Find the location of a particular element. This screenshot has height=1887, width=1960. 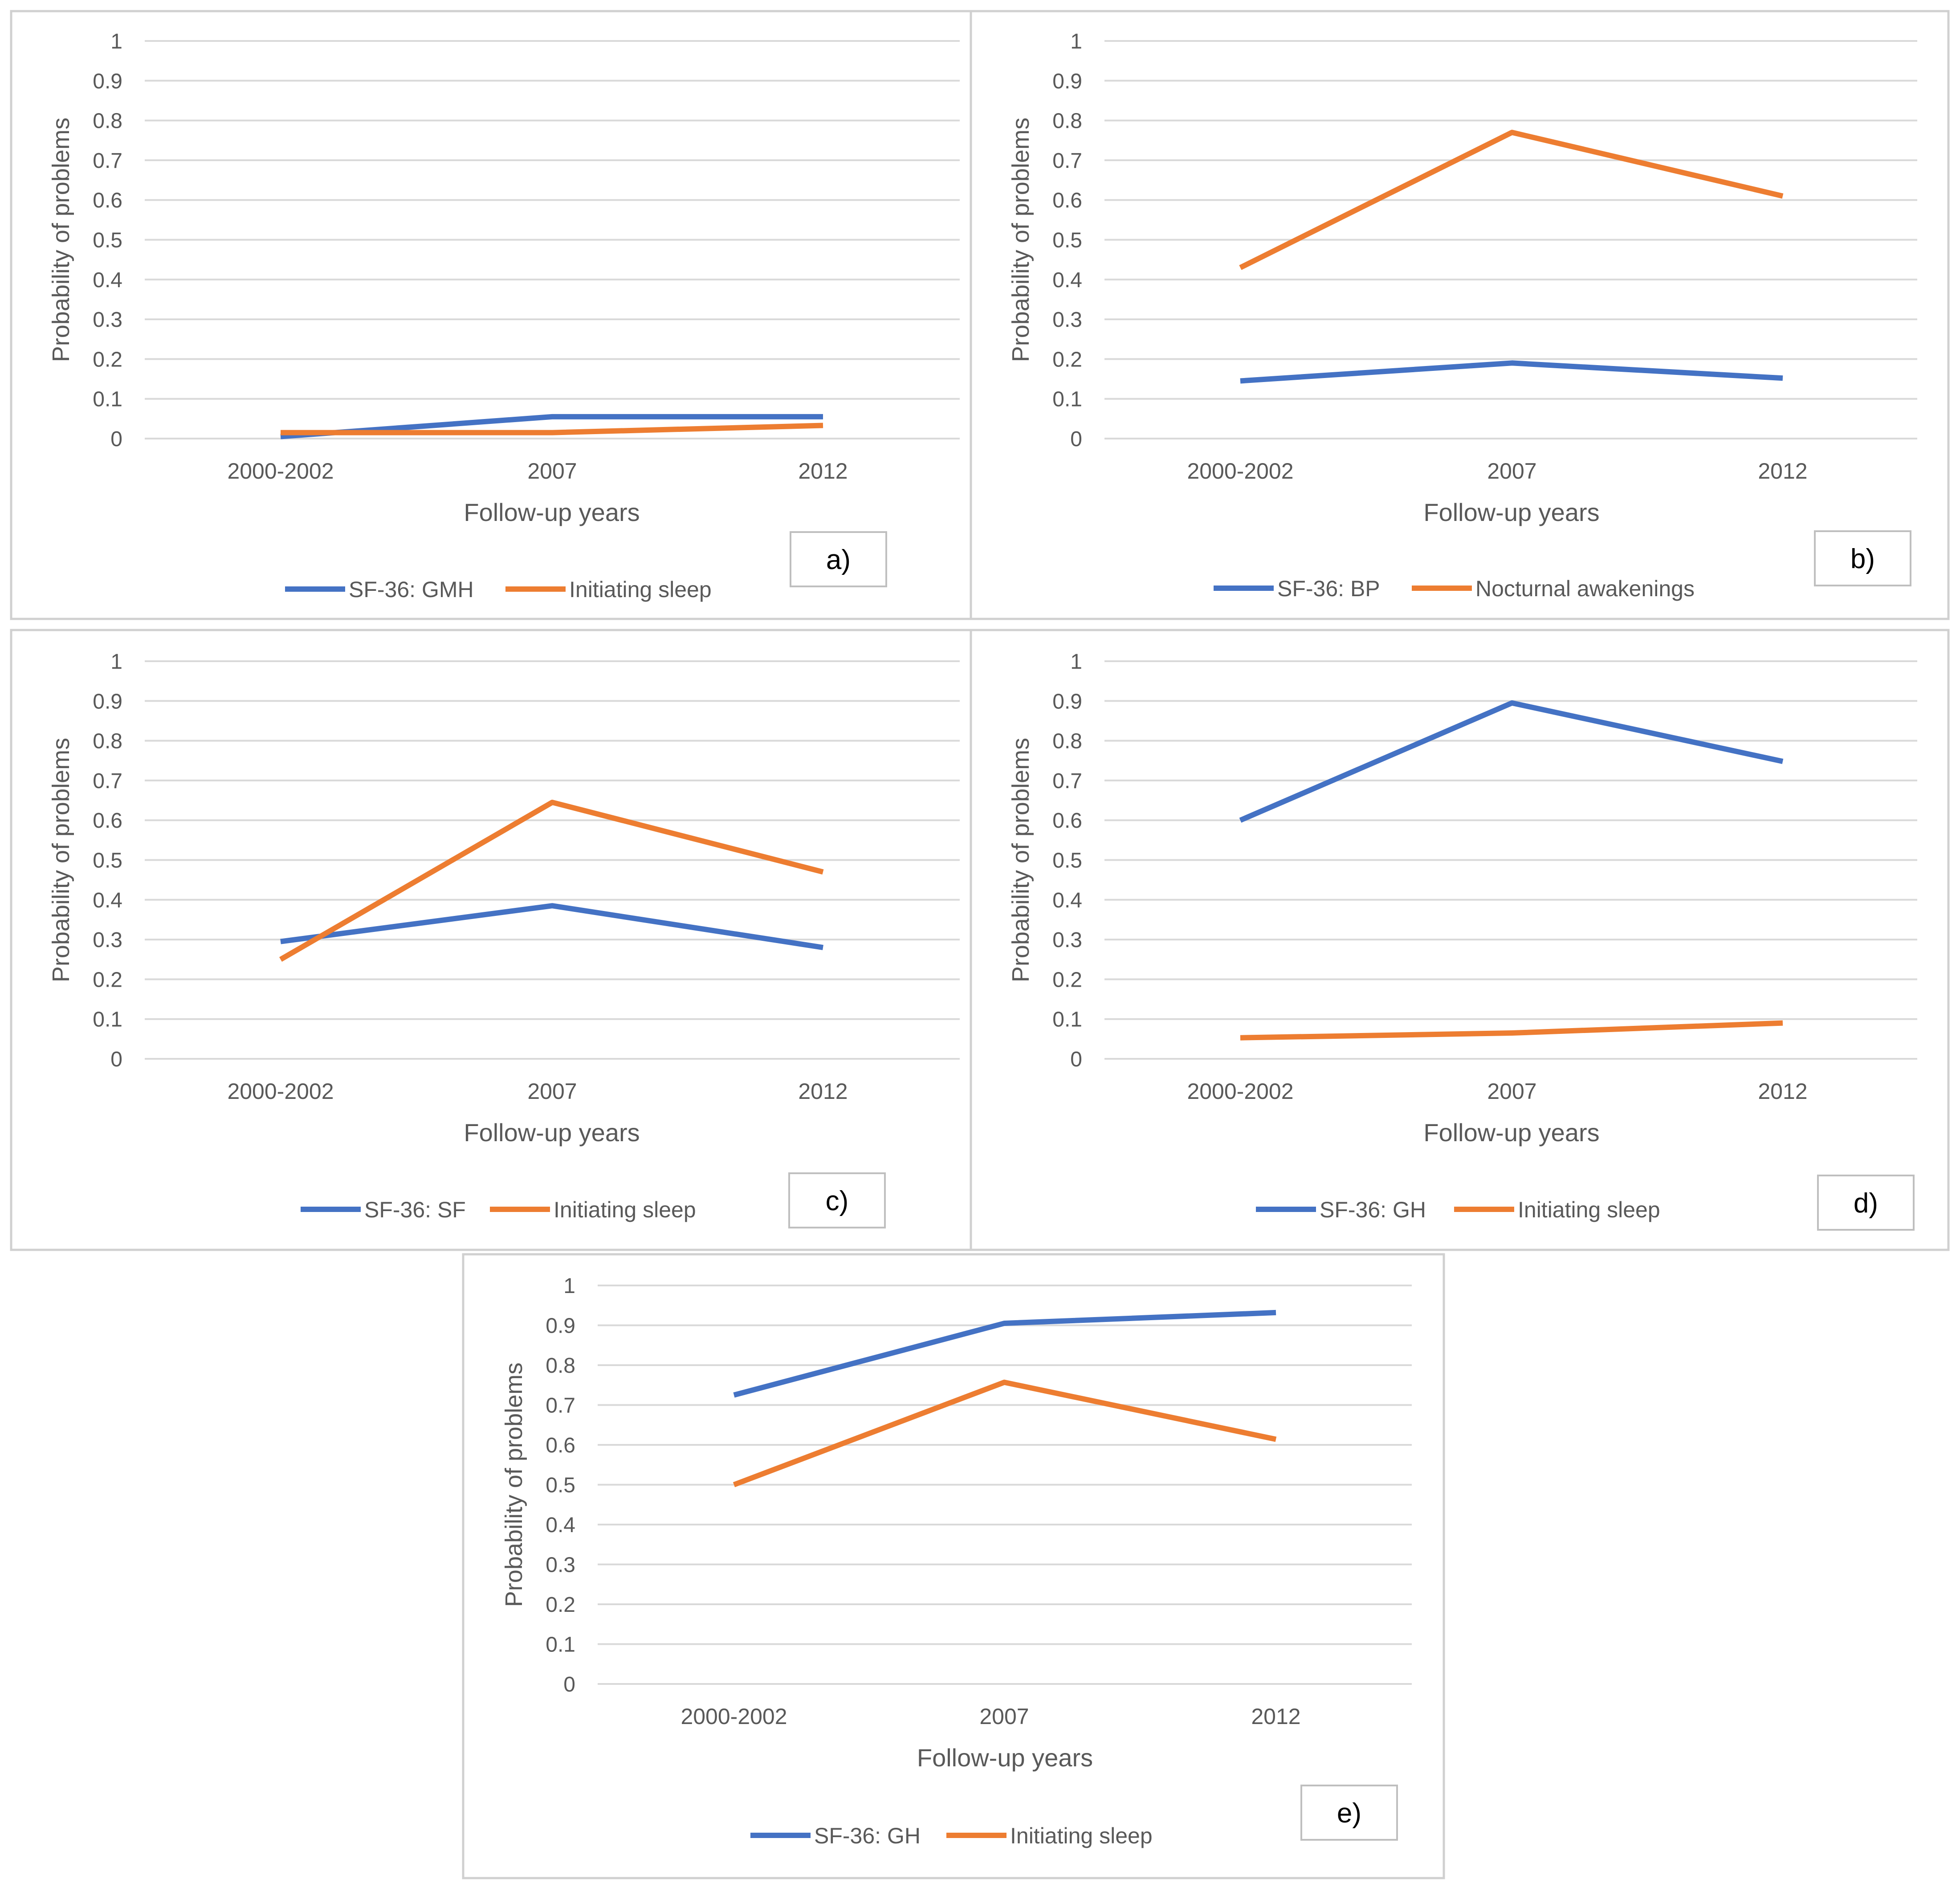

panel-tag-label: c) is located at coordinates (837, 1201).